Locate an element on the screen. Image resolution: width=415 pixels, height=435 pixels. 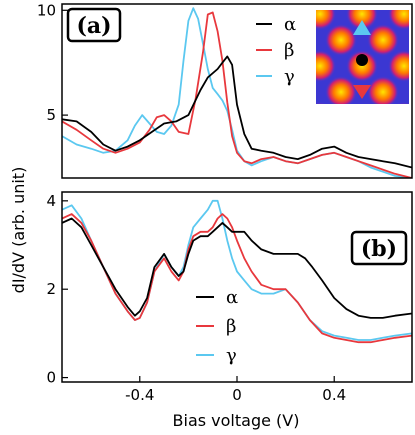
panel-label-a-text: (a) is located at coordinates (93, 26).